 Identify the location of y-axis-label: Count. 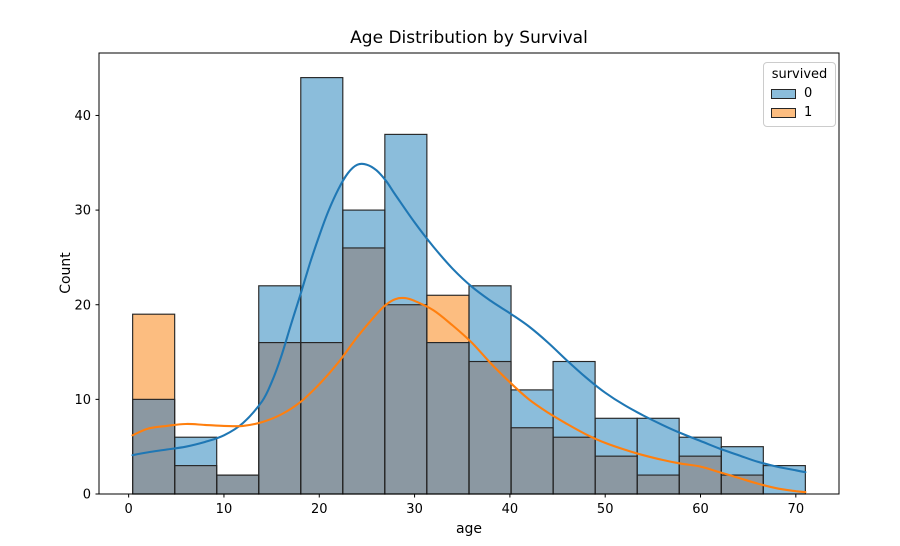
(66, 273).